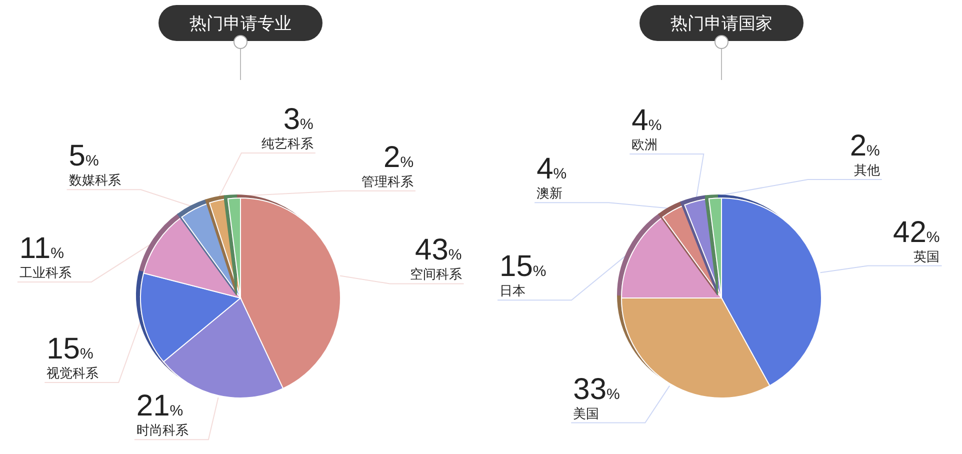 The image size is (962, 454). What do you see at coordinates (916, 232) in the screenshot?
I see `data-label: 42%` at bounding box center [916, 232].